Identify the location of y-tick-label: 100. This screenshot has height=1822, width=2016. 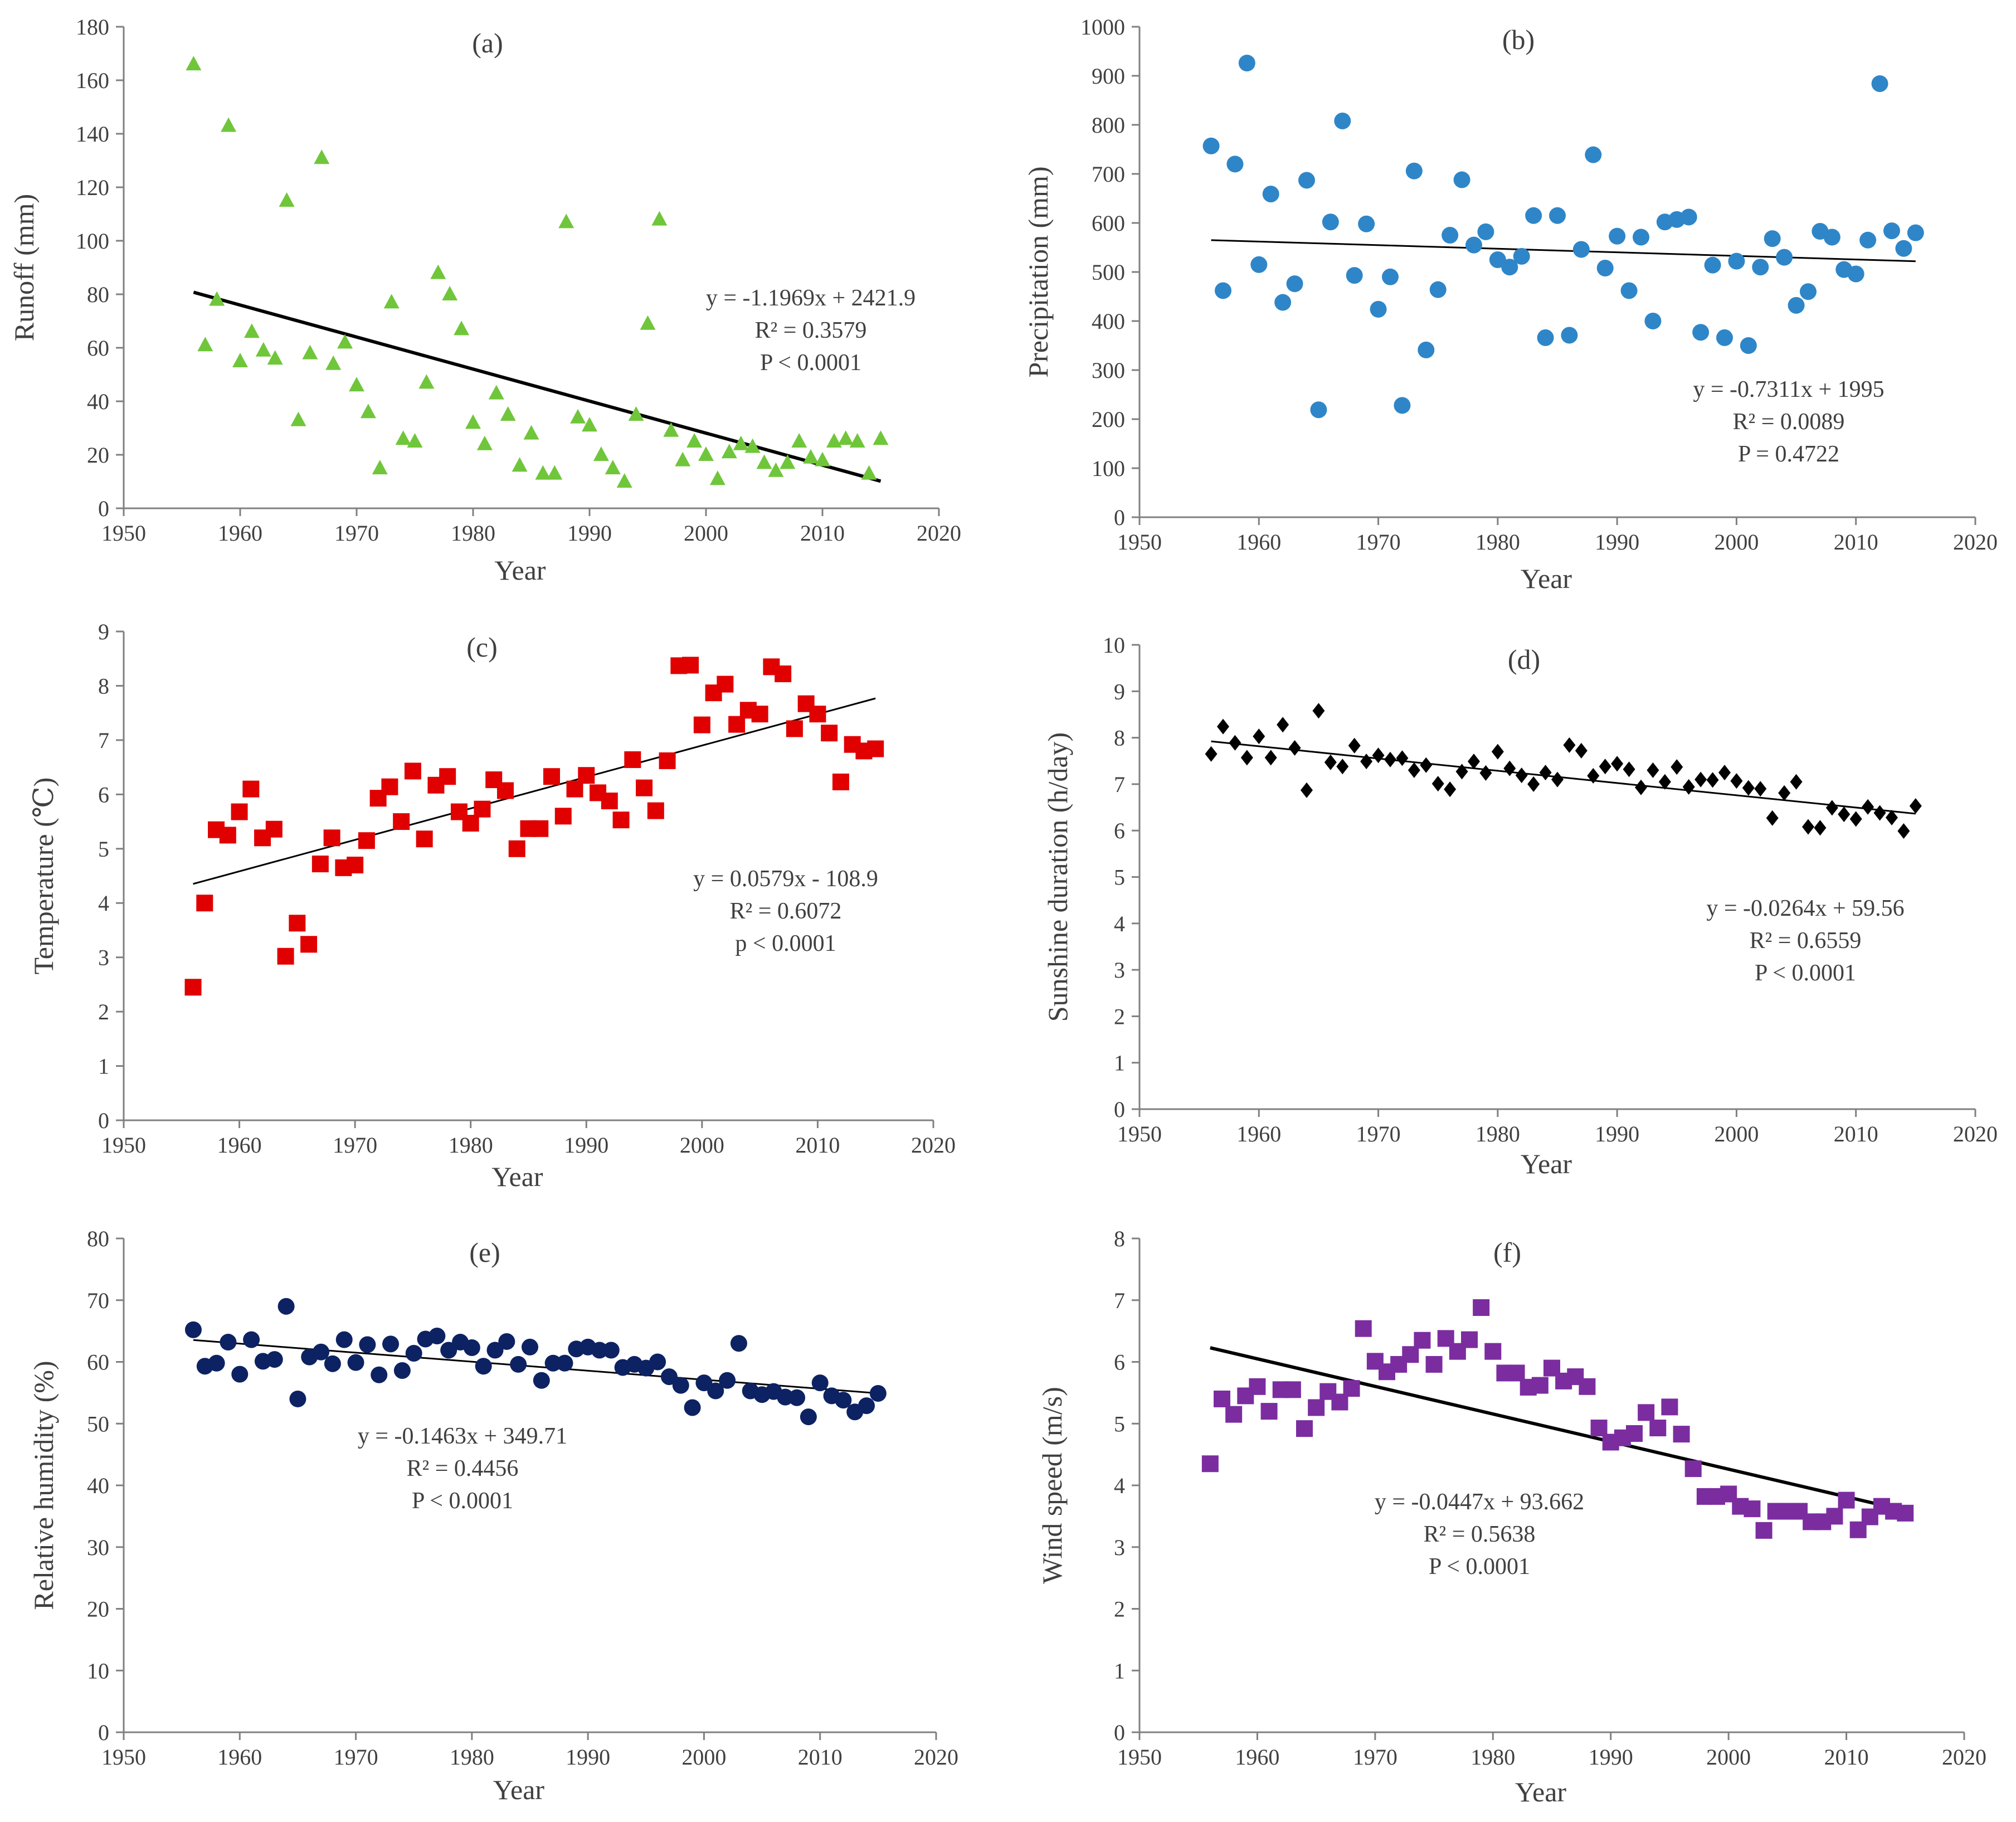
(92, 241).